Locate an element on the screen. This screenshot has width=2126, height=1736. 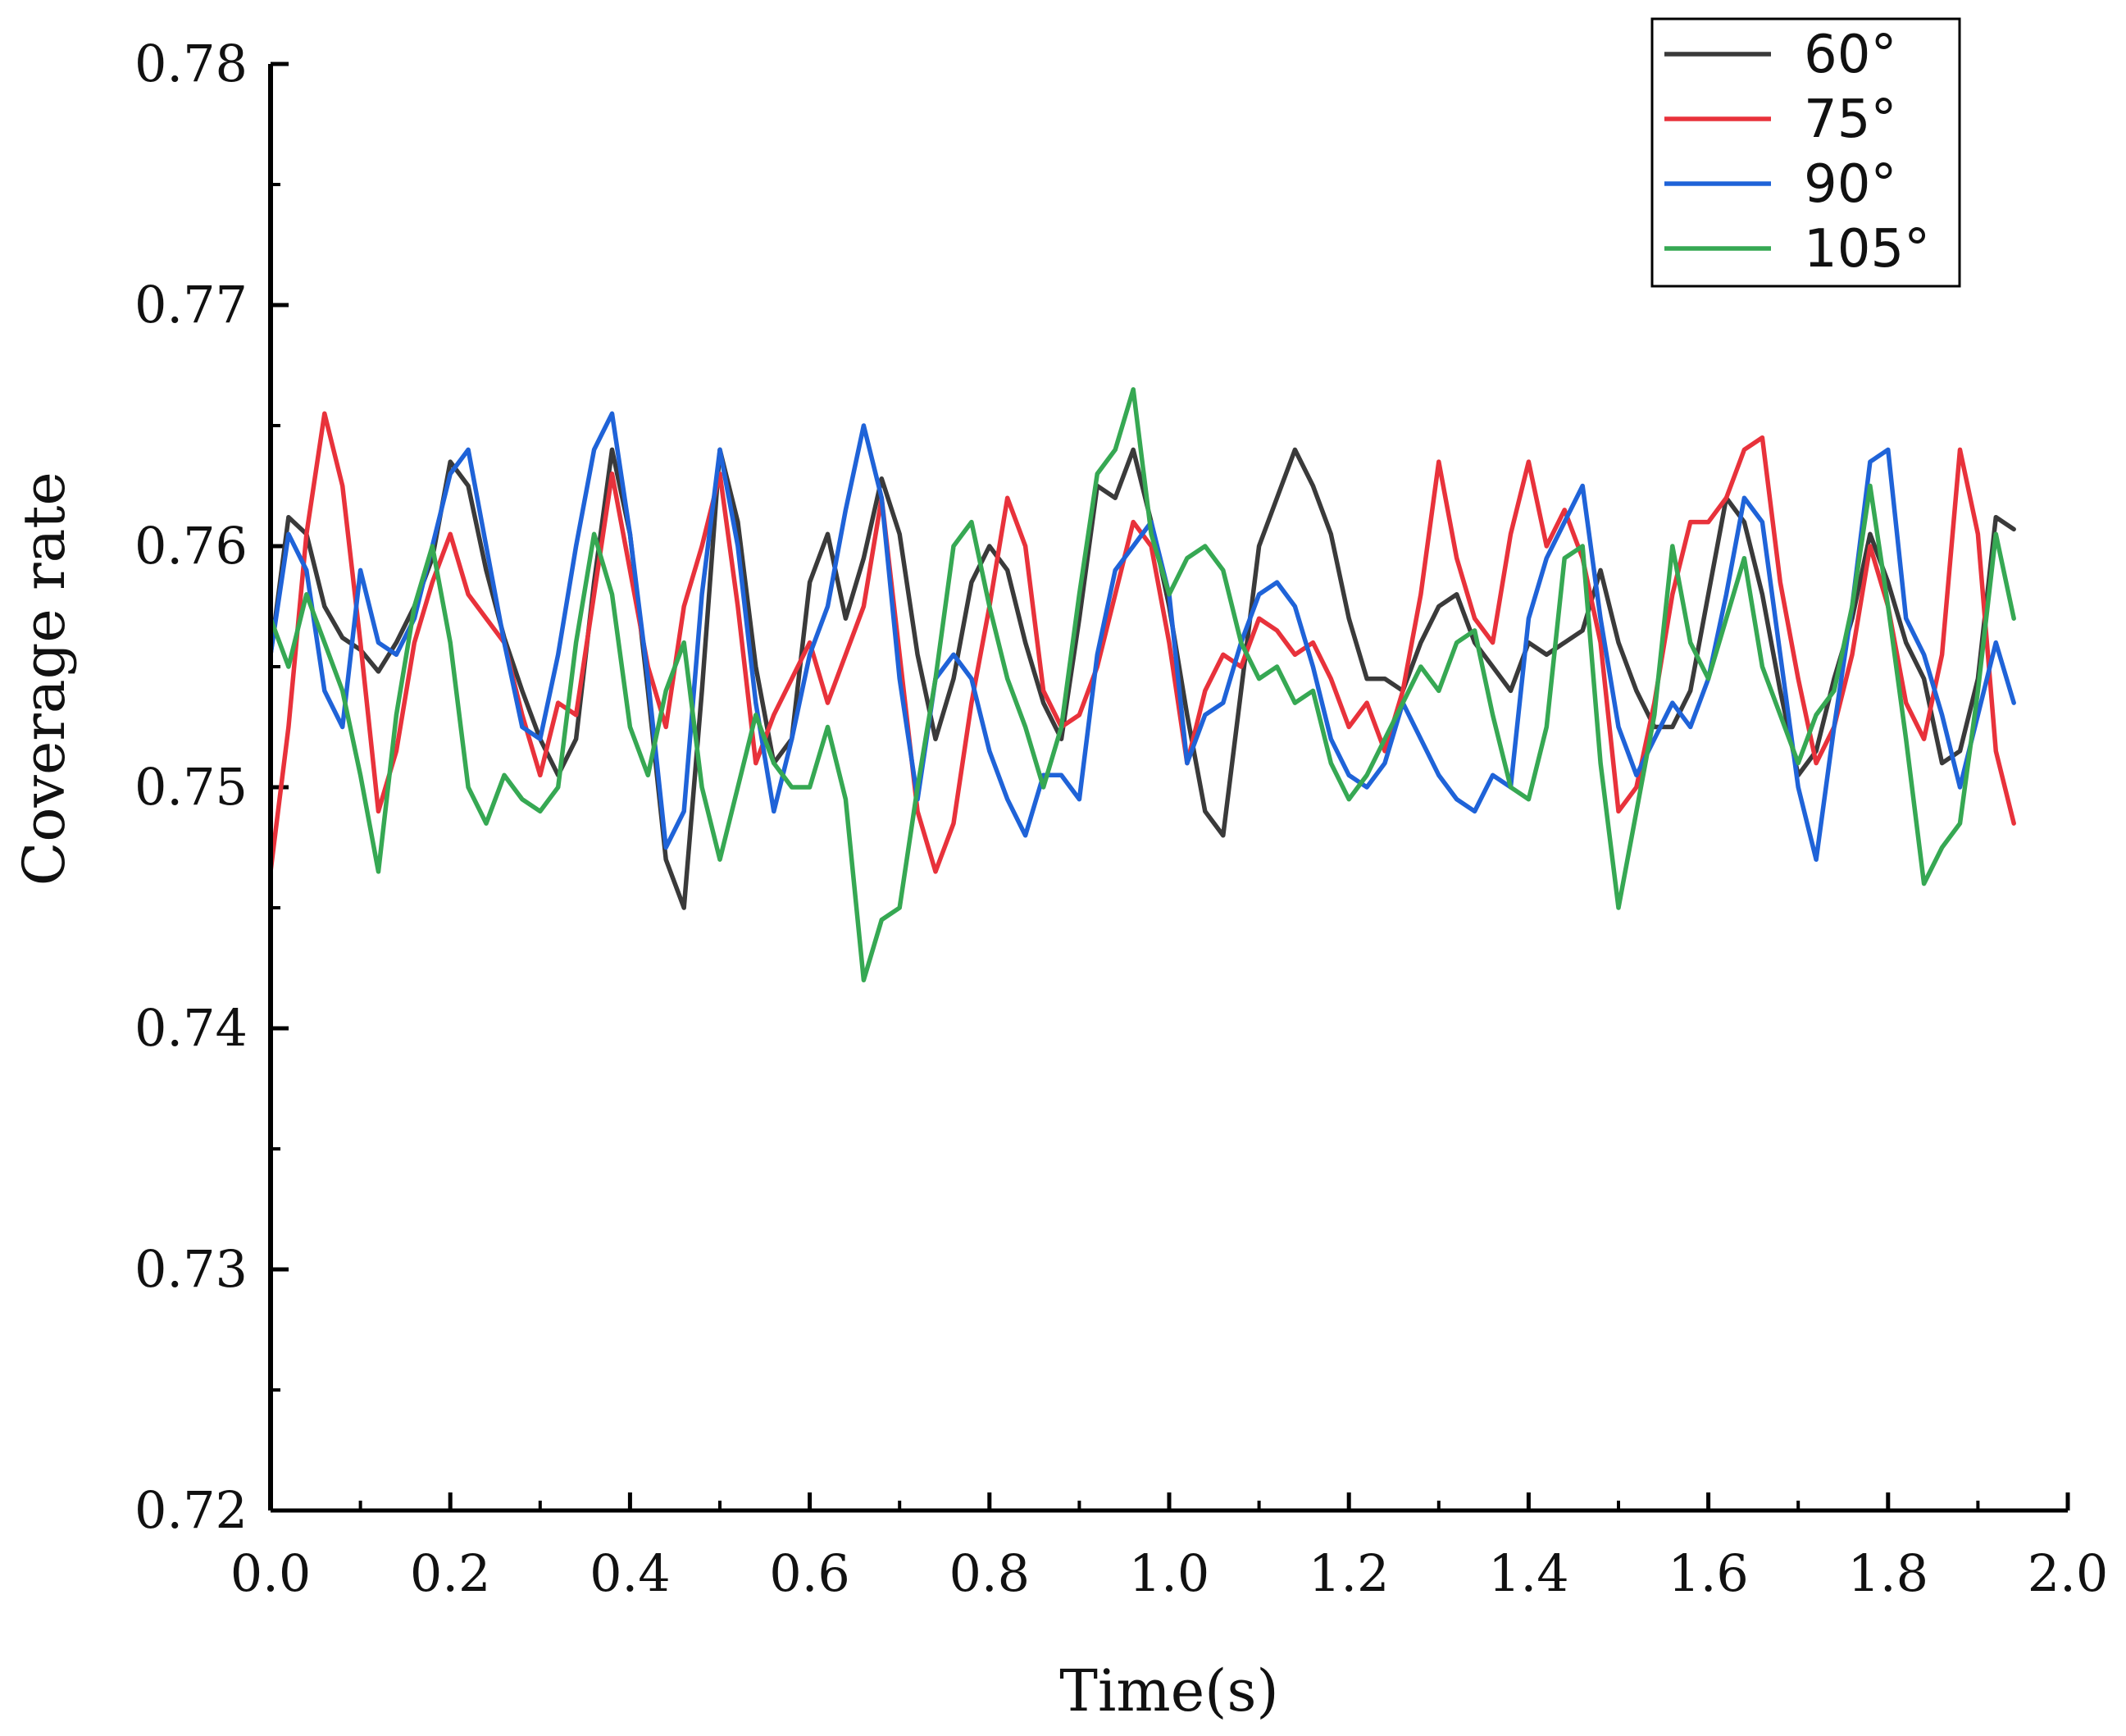
legend-label: 90° is located at coordinates (1850, 184).